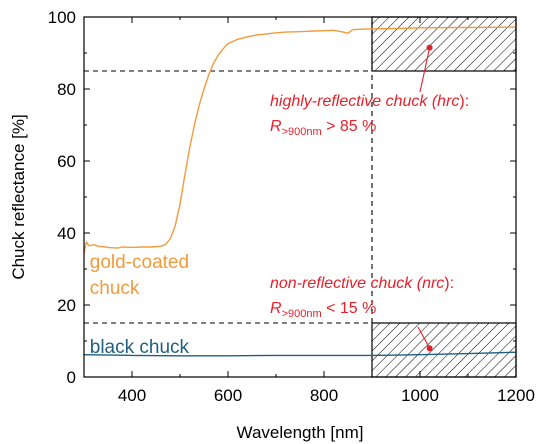  I want to click on annotation-leader-hrc, so click(425, 70).